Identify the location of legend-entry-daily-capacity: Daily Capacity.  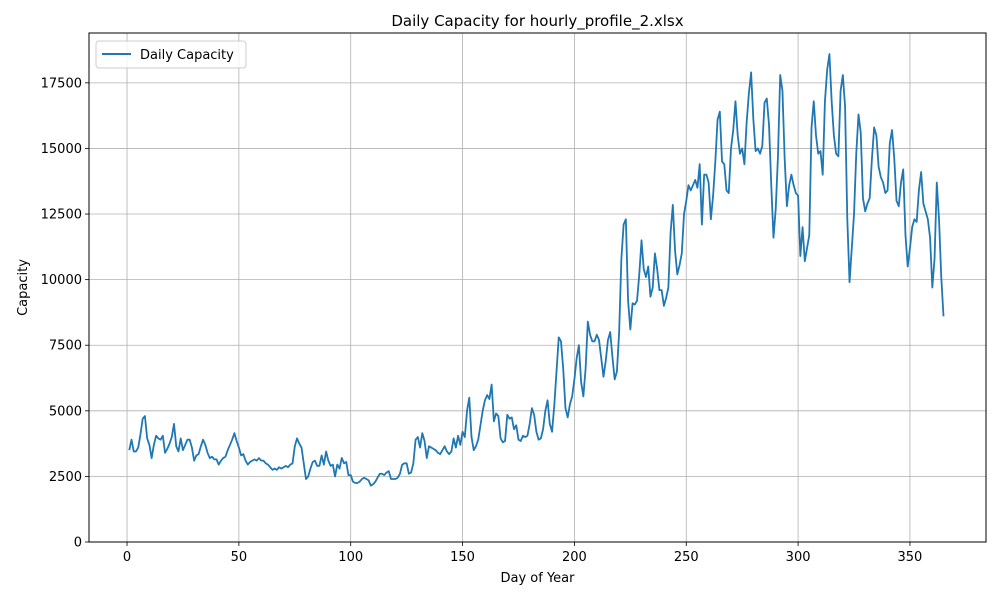
(187, 55).